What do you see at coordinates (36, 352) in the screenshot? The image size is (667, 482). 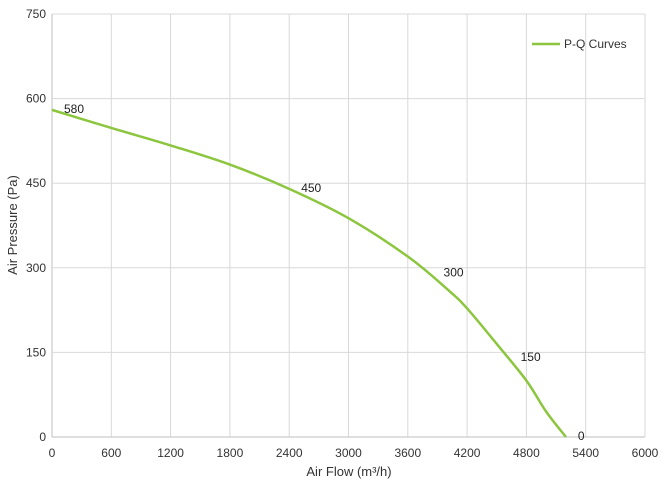 I see `y-tick-label: 150` at bounding box center [36, 352].